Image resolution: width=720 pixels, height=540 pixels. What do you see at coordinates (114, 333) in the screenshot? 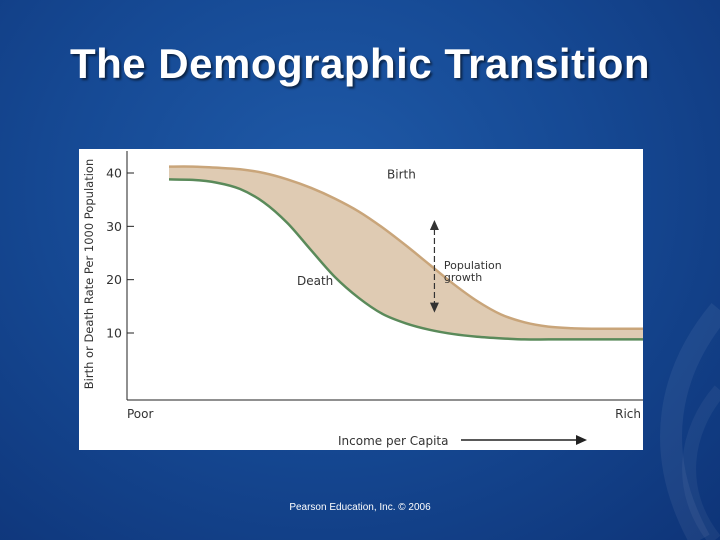
I see `y-tick-label: 10` at bounding box center [114, 333].